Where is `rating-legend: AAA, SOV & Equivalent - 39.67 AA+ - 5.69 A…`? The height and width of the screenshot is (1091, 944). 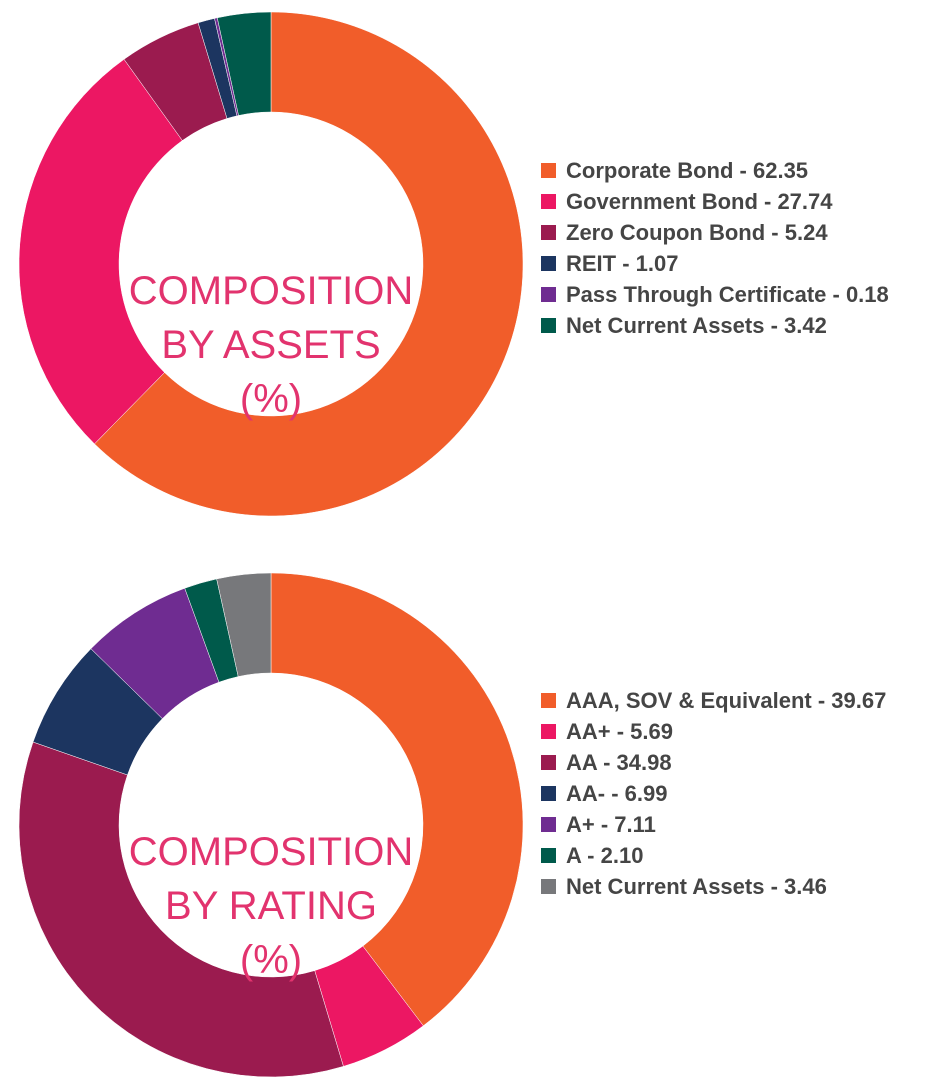 rating-legend: AAA, SOV & Equivalent - 39.67 AA+ - 5.69 A… is located at coordinates (718, 793).